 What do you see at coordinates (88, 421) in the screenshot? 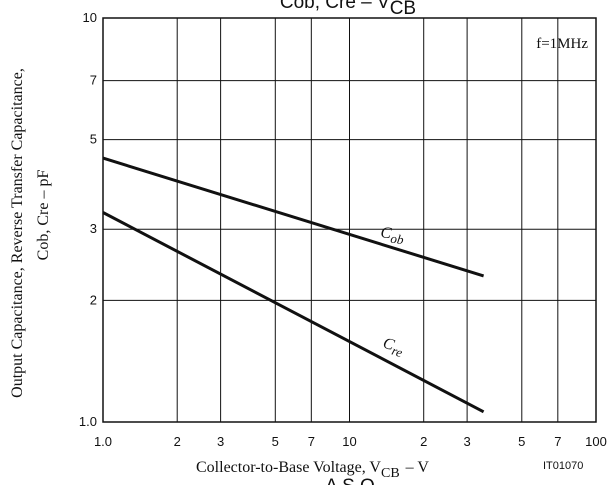
I see `y-tick-label: 1.0` at bounding box center [88, 421].